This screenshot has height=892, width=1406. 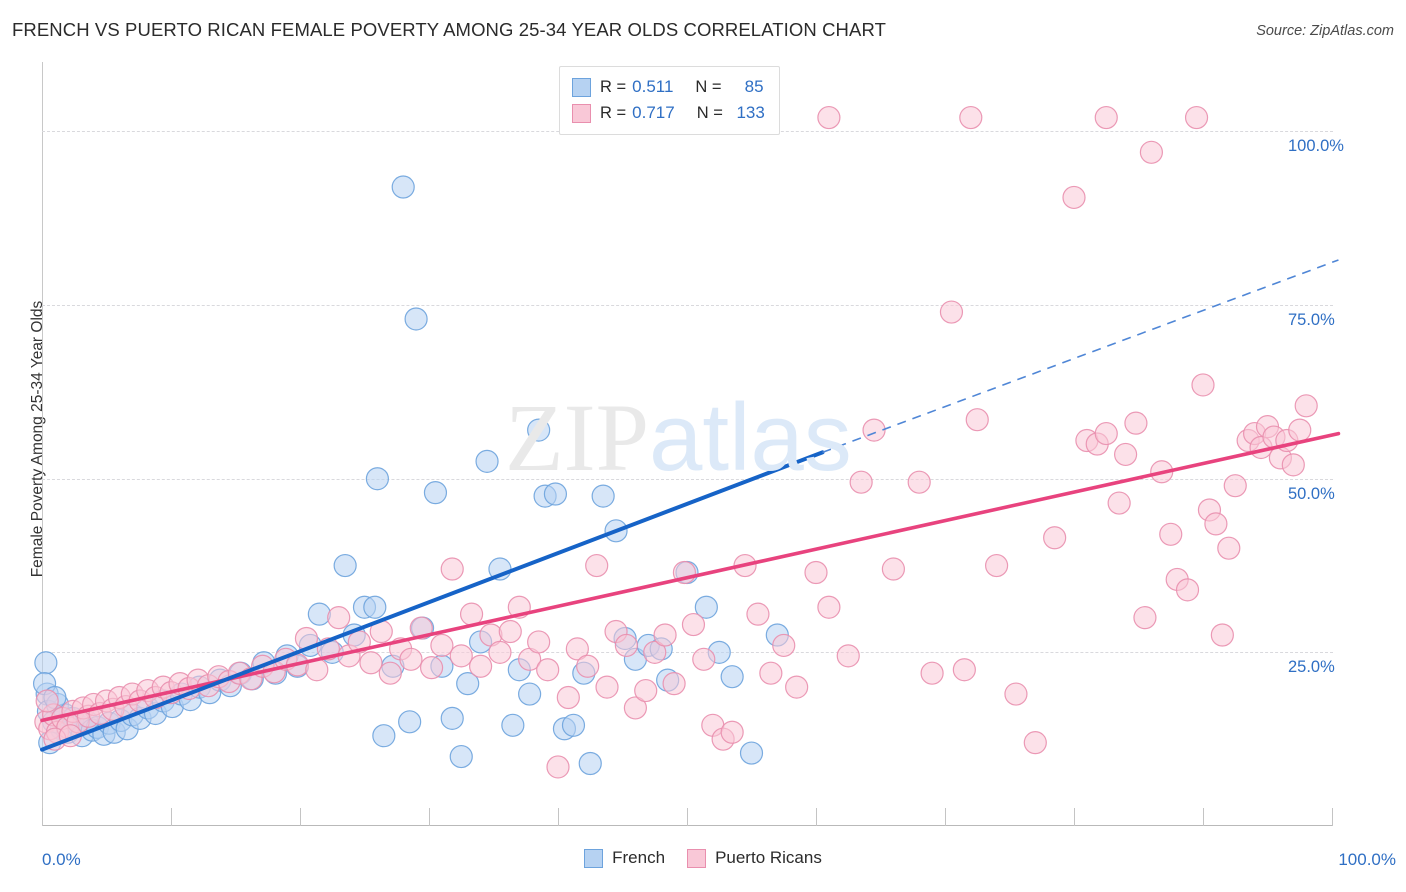 What do you see at coordinates (1316, 146) in the screenshot?
I see `y-tick-label: 100.0%` at bounding box center [1316, 146].